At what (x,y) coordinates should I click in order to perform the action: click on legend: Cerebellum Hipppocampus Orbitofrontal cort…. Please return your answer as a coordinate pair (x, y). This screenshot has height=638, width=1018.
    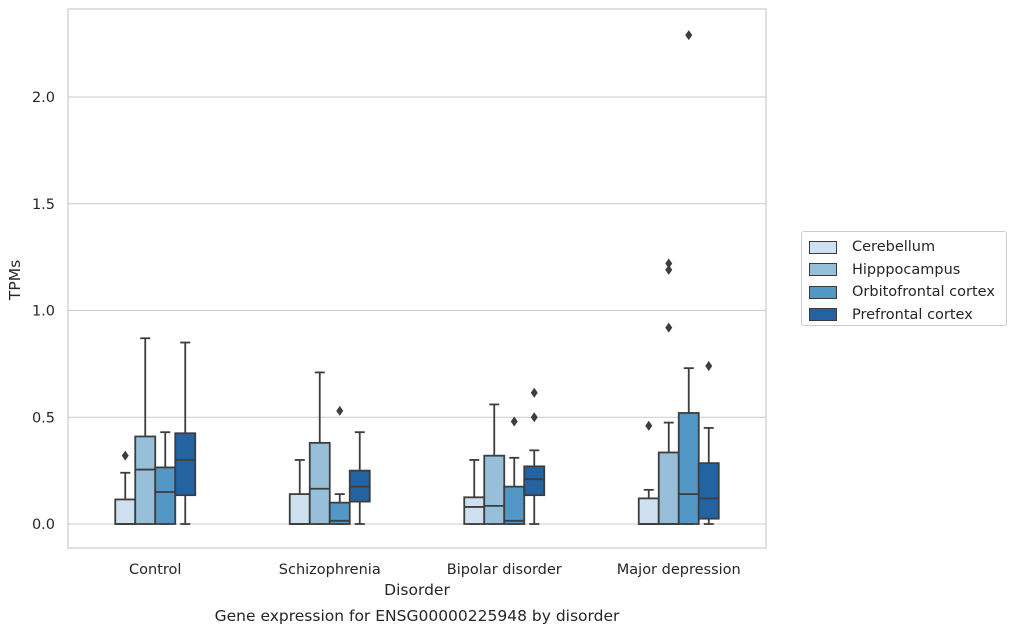
    Looking at the image, I should click on (904, 278).